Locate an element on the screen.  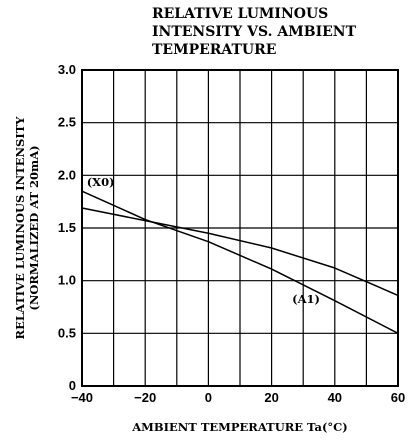
y-tick-label: 2.0 is located at coordinates (67, 174).